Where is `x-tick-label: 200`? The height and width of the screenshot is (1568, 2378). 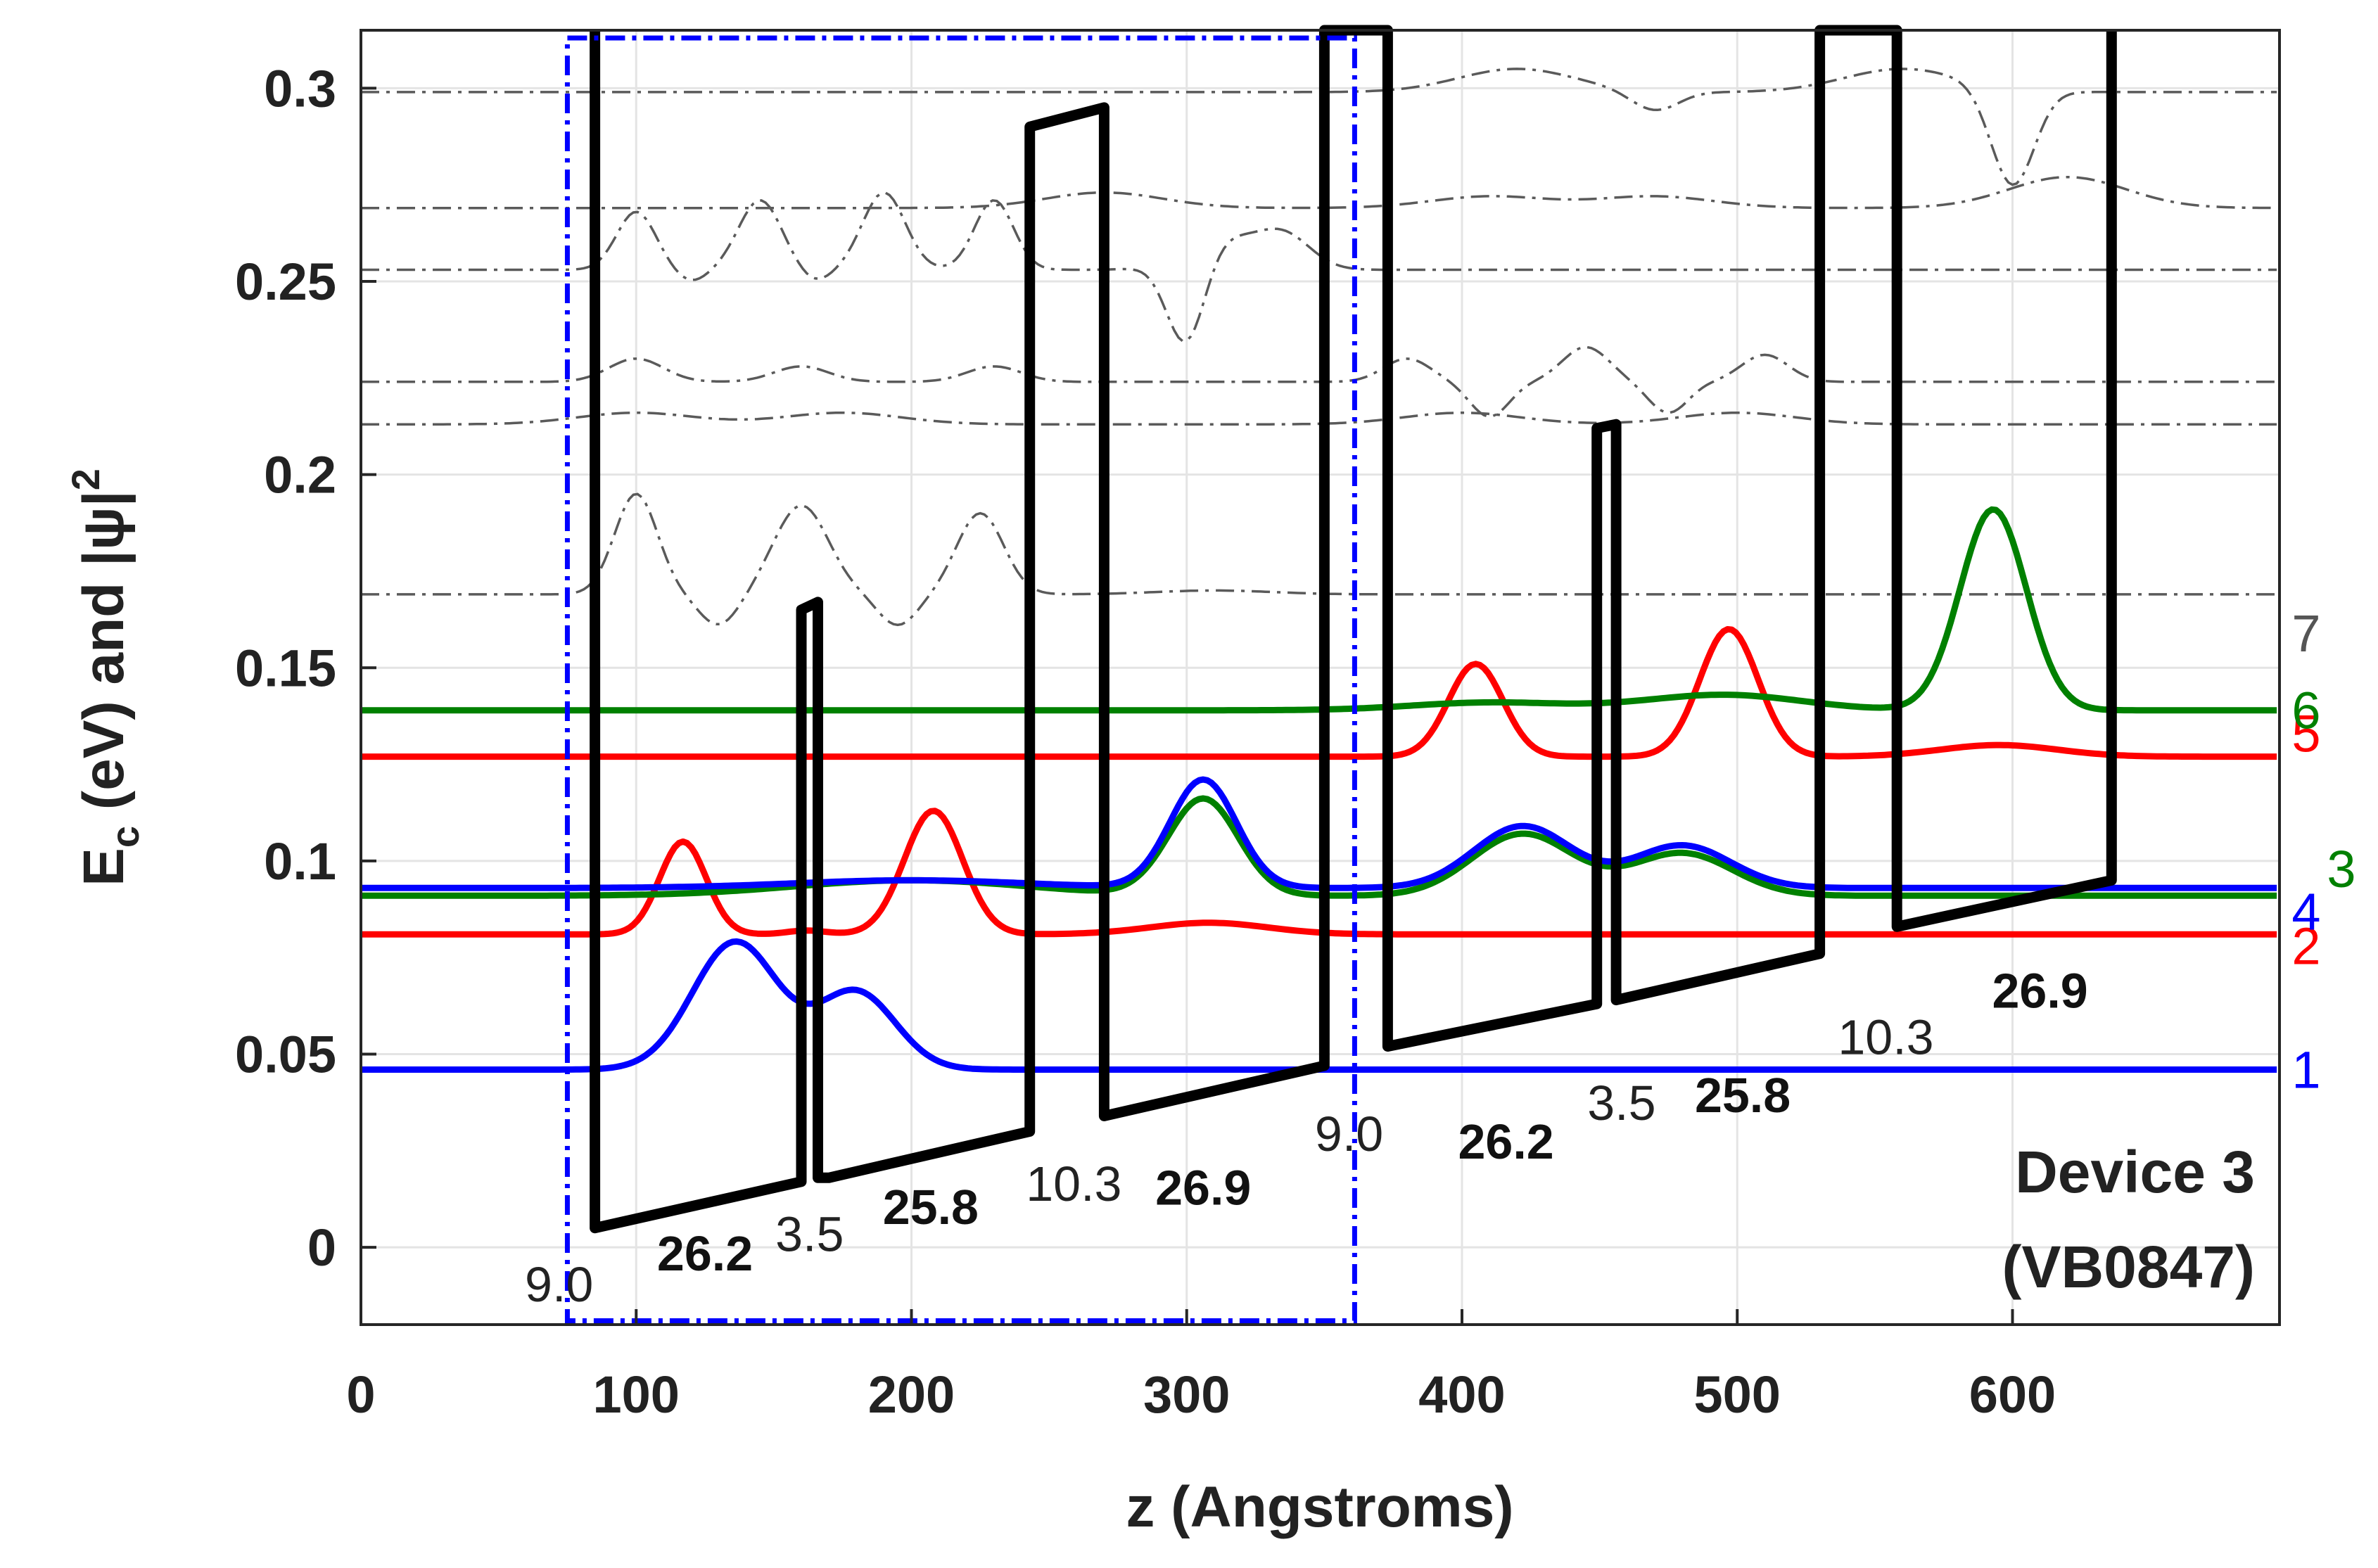 x-tick-label: 200 is located at coordinates (911, 1395).